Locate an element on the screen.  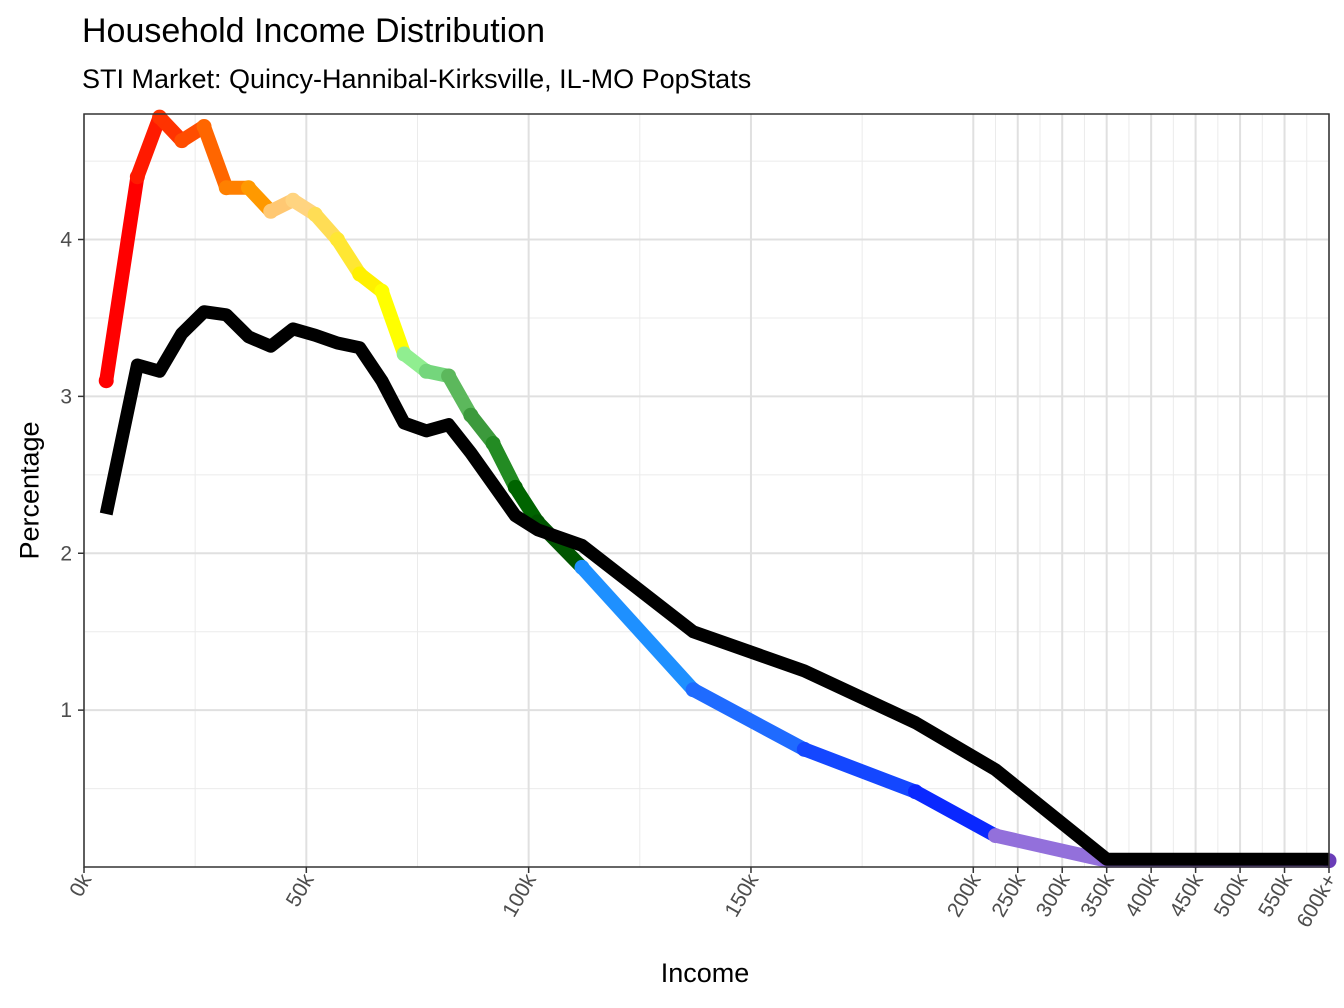
x-tick-label: 250k is located at coordinates (1008, 895).